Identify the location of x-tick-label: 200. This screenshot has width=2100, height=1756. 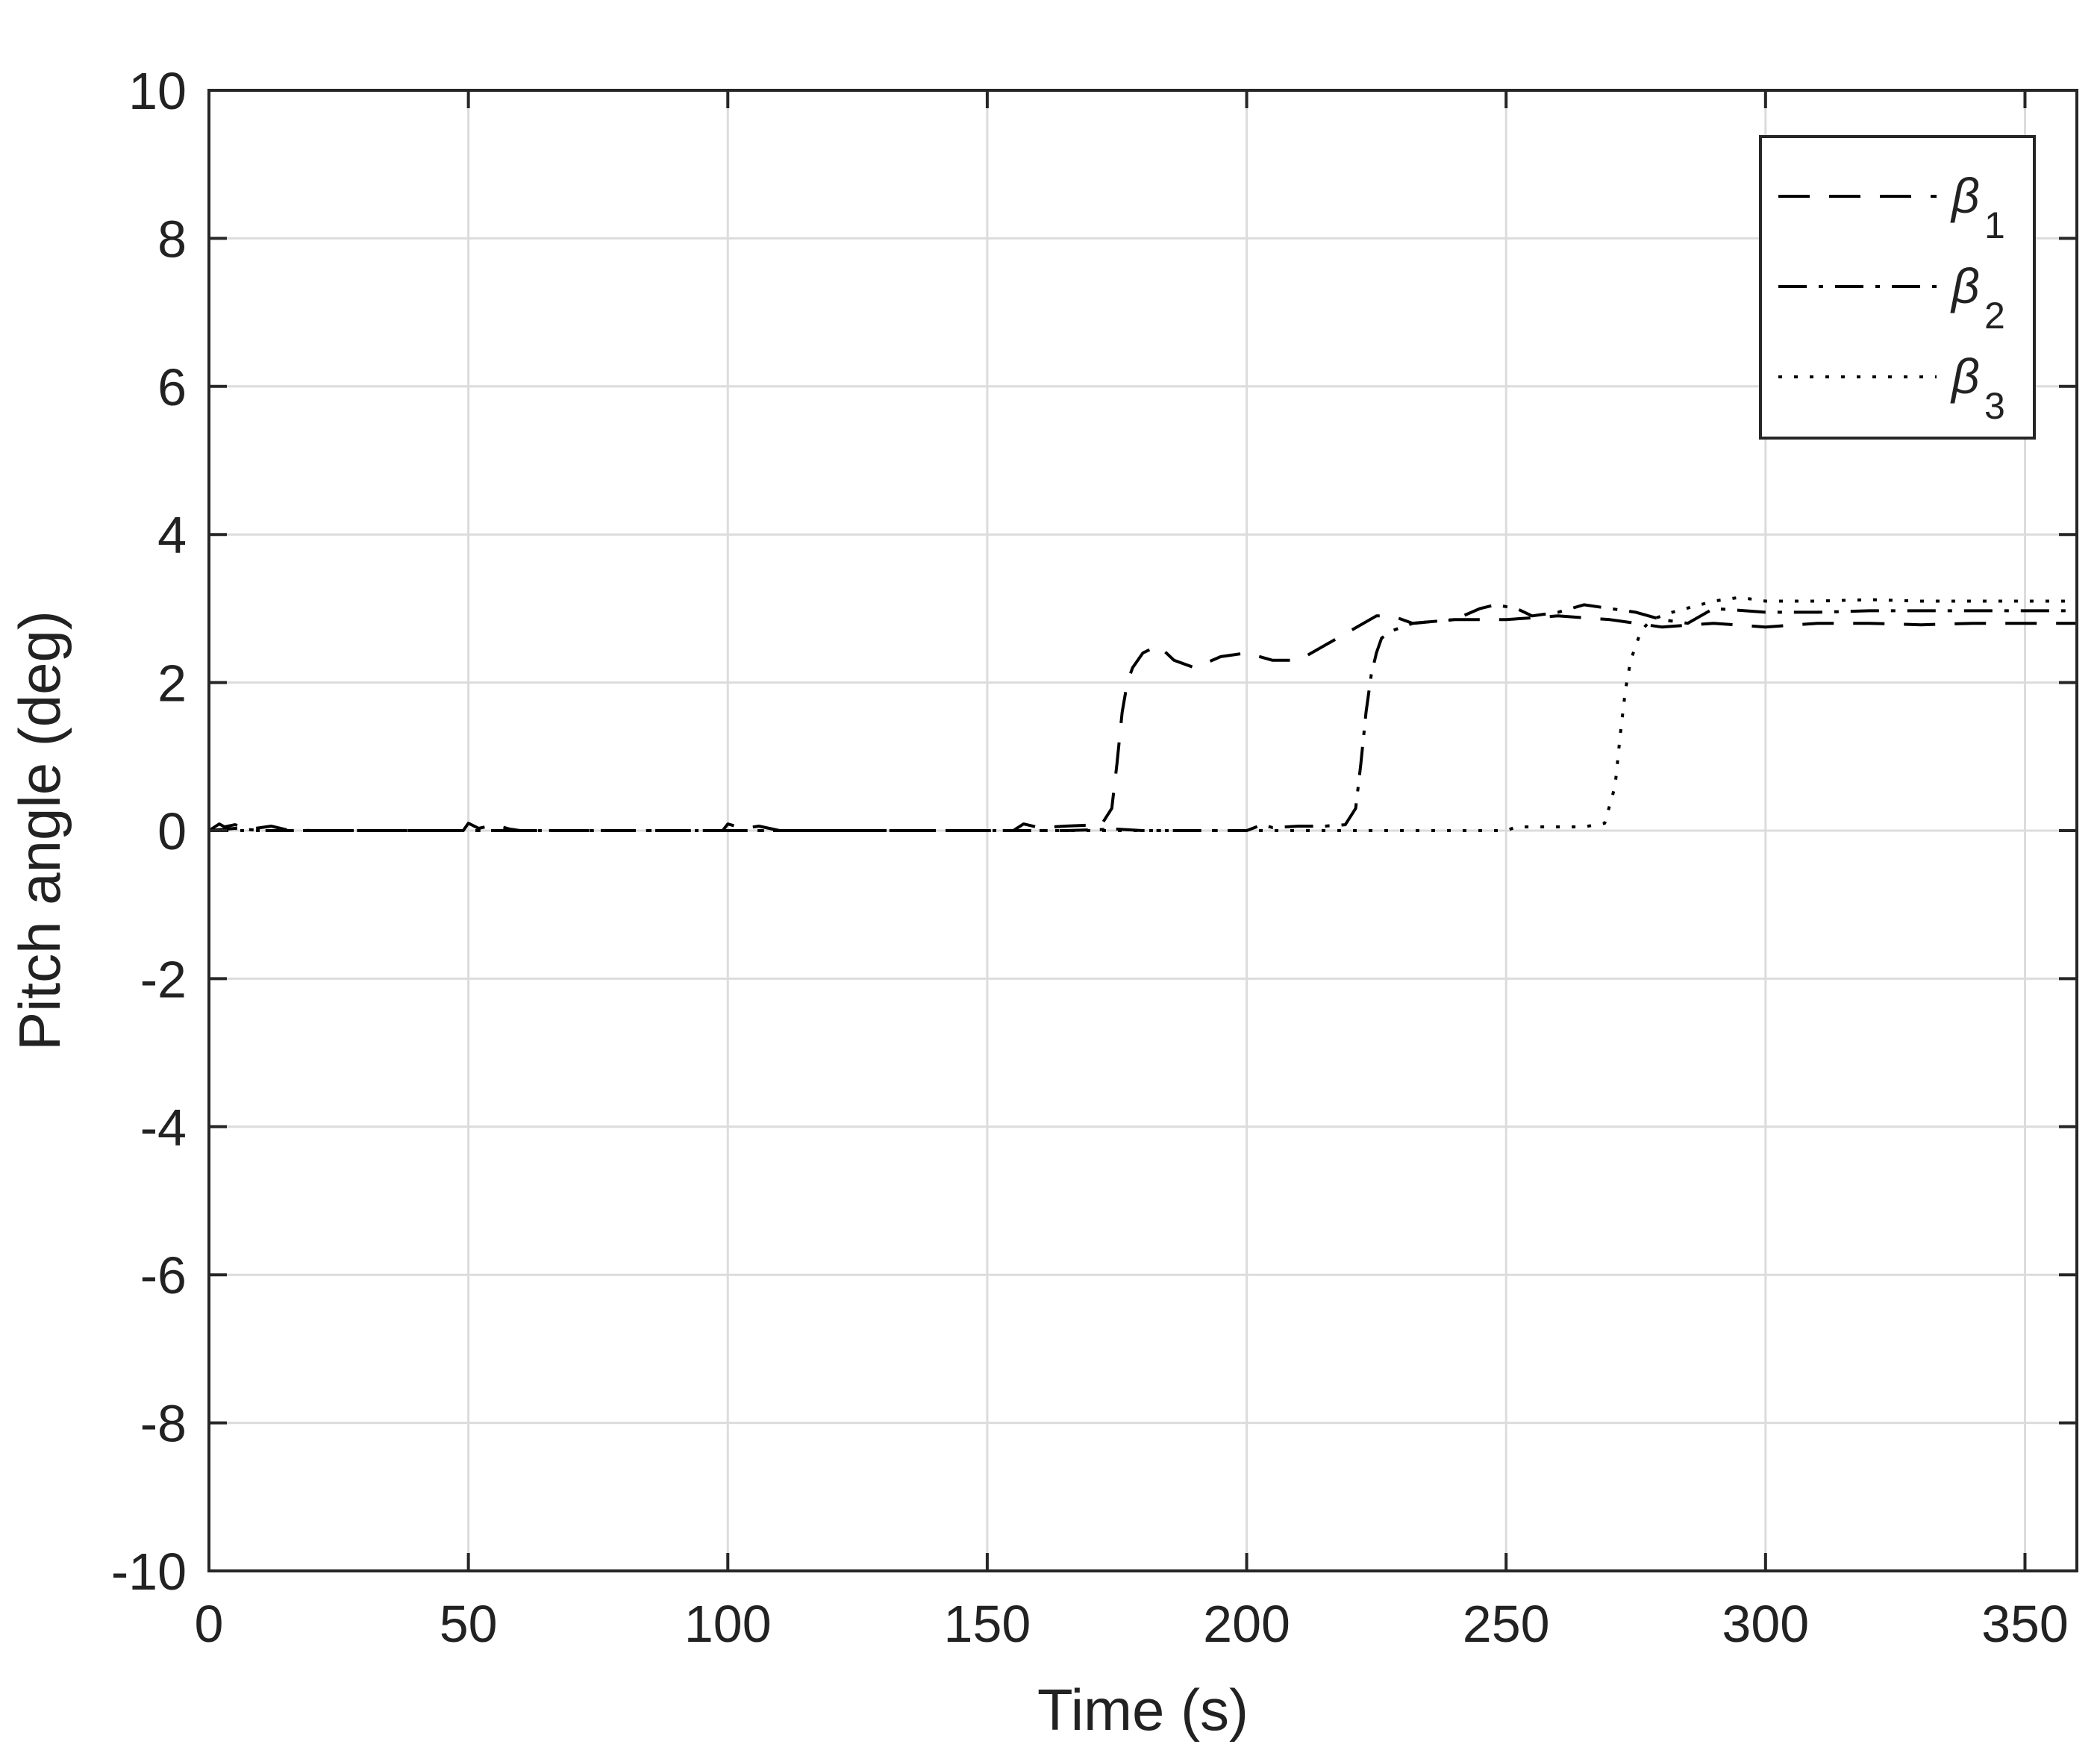
(1247, 1624).